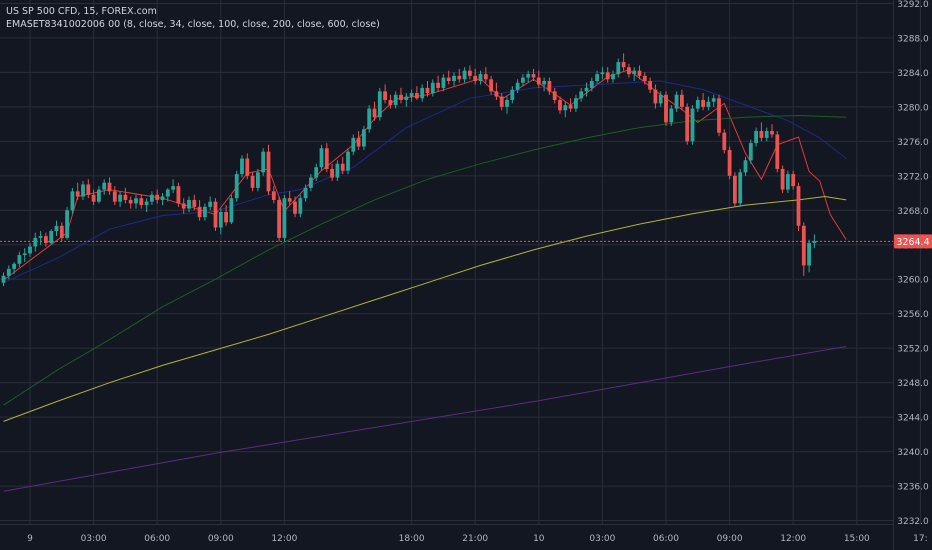 The image size is (932, 550). What do you see at coordinates (857, 539) in the screenshot?
I see `time-tick-label: 15:00` at bounding box center [857, 539].